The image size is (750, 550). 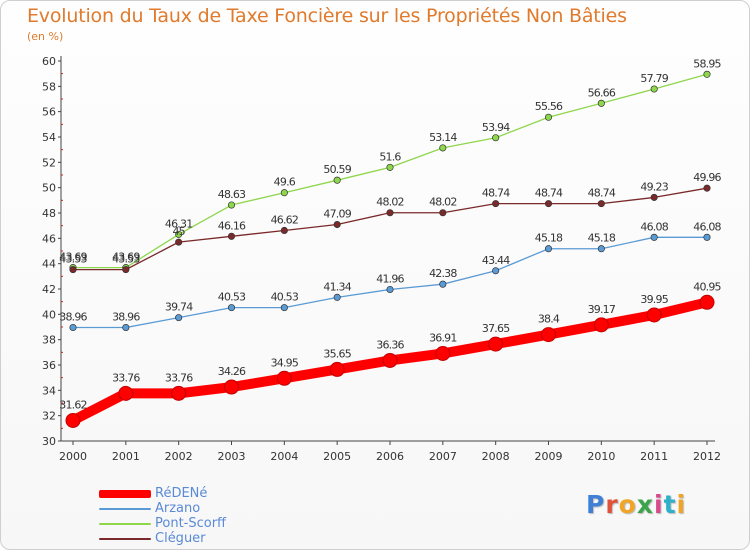 What do you see at coordinates (125, 538) in the screenshot?
I see `legend-swatch` at bounding box center [125, 538].